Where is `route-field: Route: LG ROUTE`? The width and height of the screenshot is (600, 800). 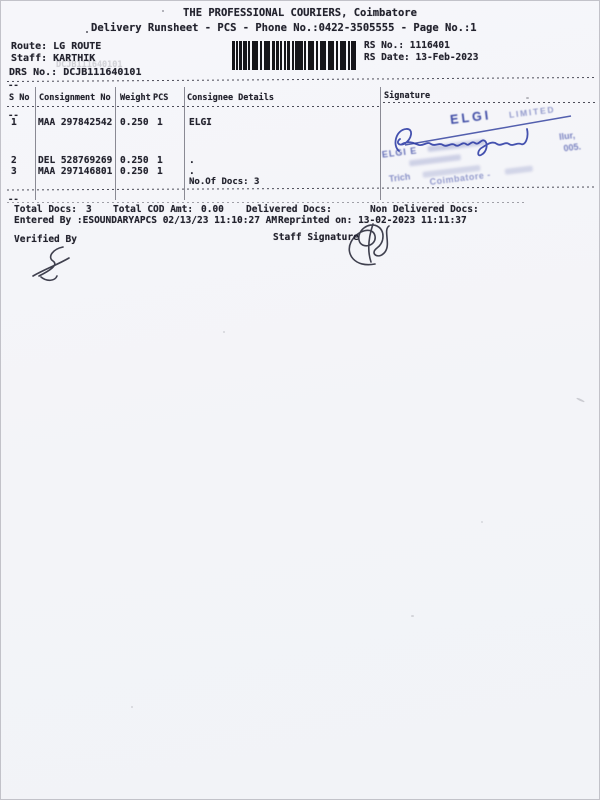 route-field: Route: LG ROUTE is located at coordinates (56, 47).